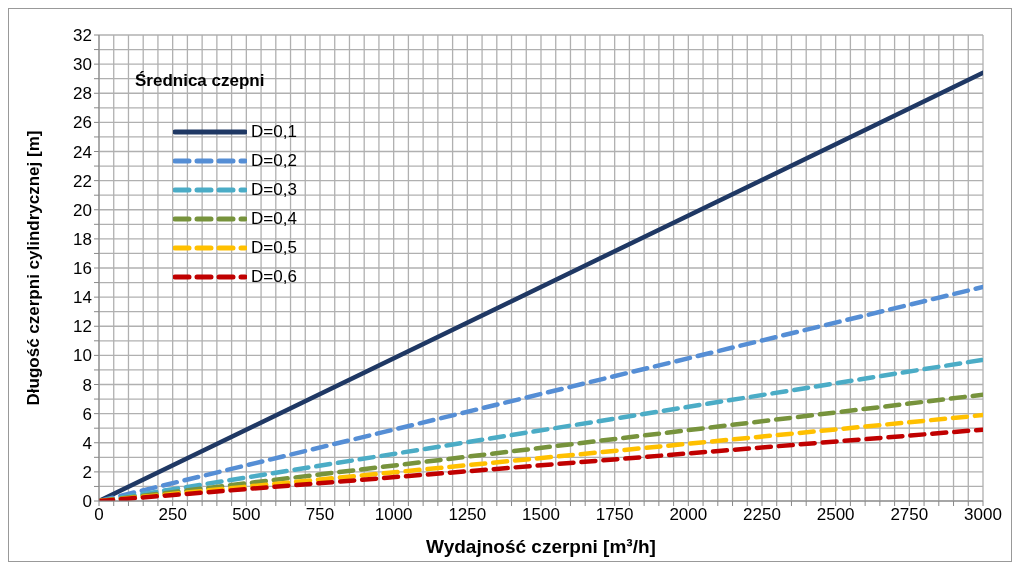  I want to click on legend-label: D=0,2, so click(274, 160).